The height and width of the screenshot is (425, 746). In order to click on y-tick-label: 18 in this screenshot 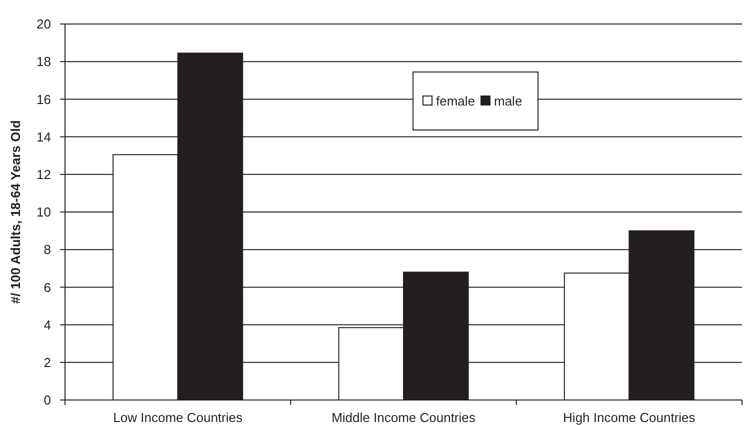, I will do `click(43, 62)`.